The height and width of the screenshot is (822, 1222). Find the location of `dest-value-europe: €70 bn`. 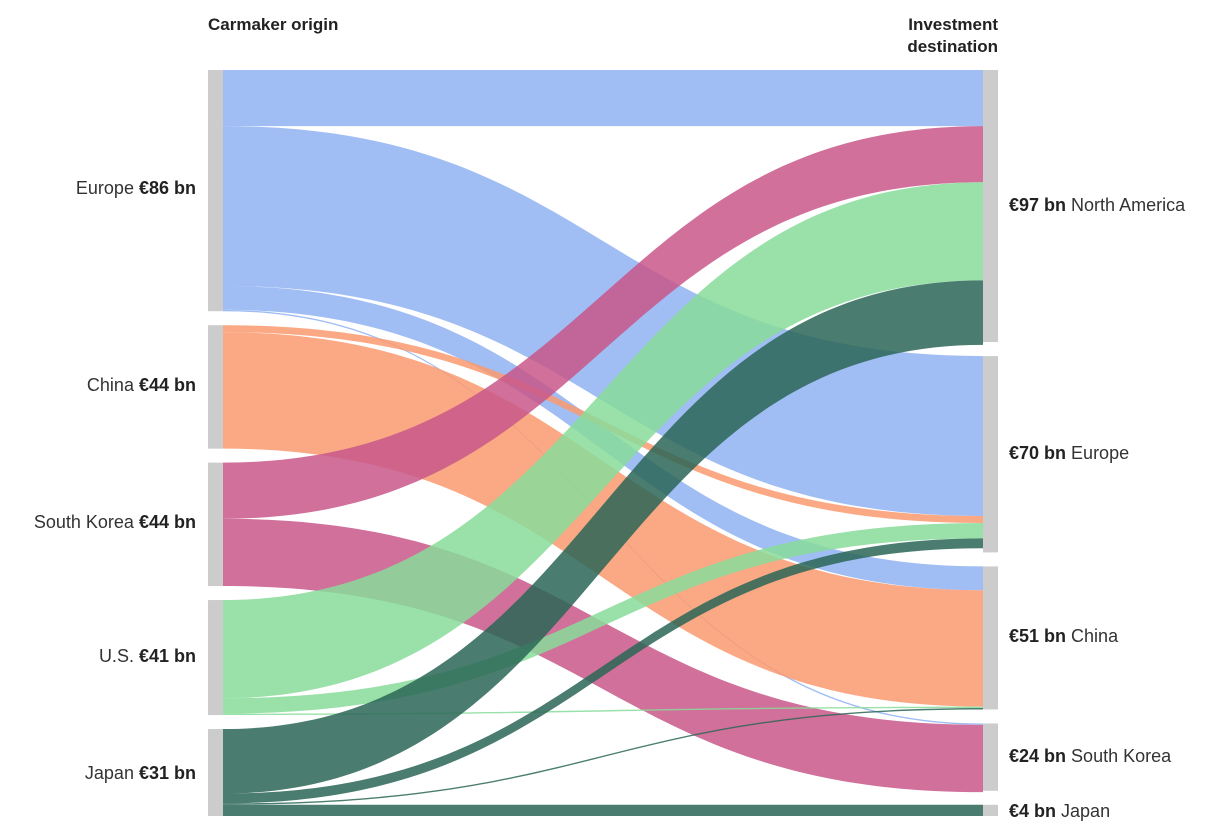

dest-value-europe: €70 bn is located at coordinates (1038, 453).